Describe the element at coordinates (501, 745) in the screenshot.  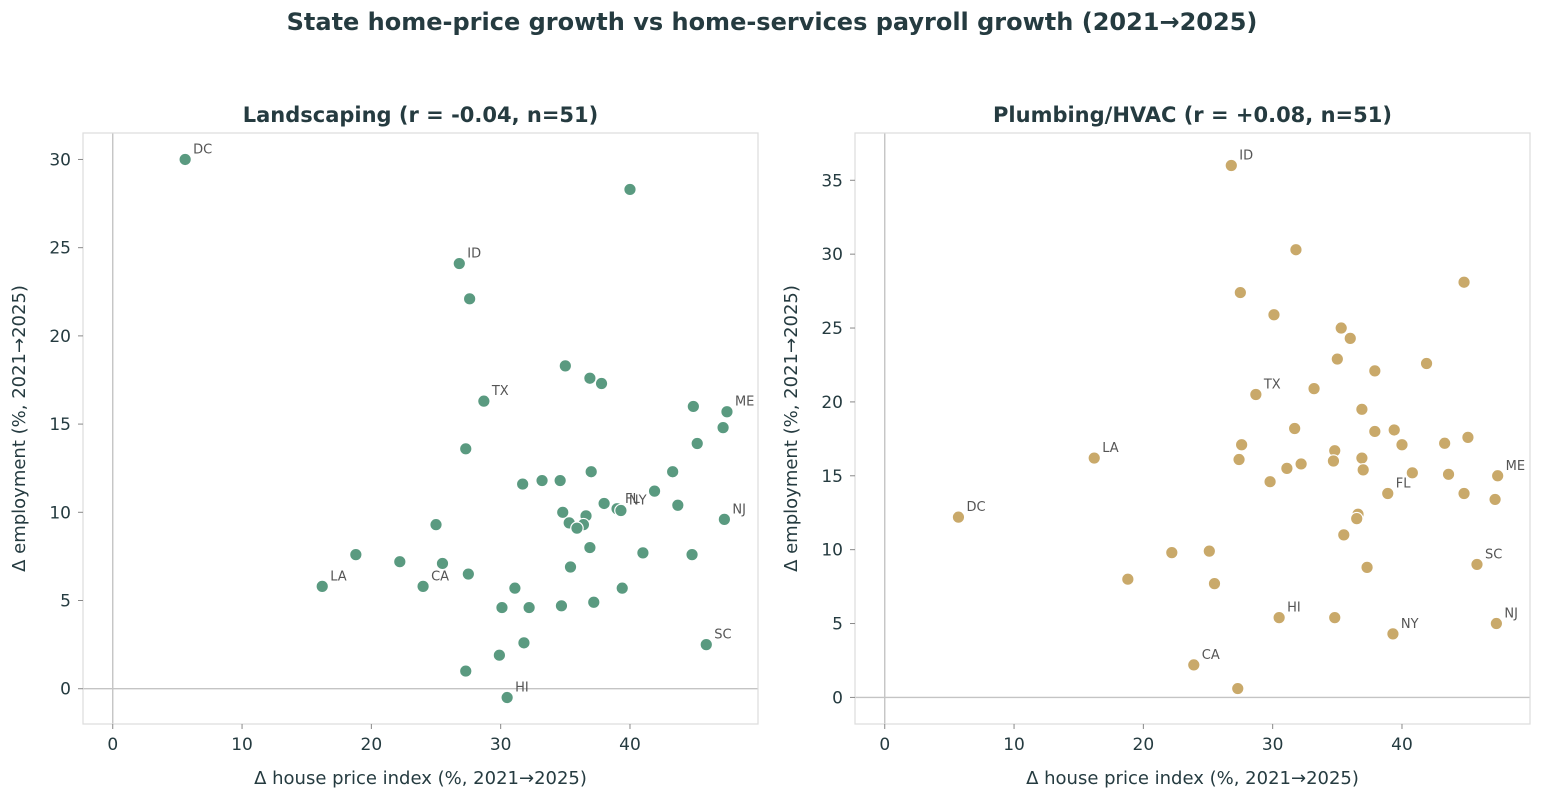
I see `x-tick-label: 30` at that location.